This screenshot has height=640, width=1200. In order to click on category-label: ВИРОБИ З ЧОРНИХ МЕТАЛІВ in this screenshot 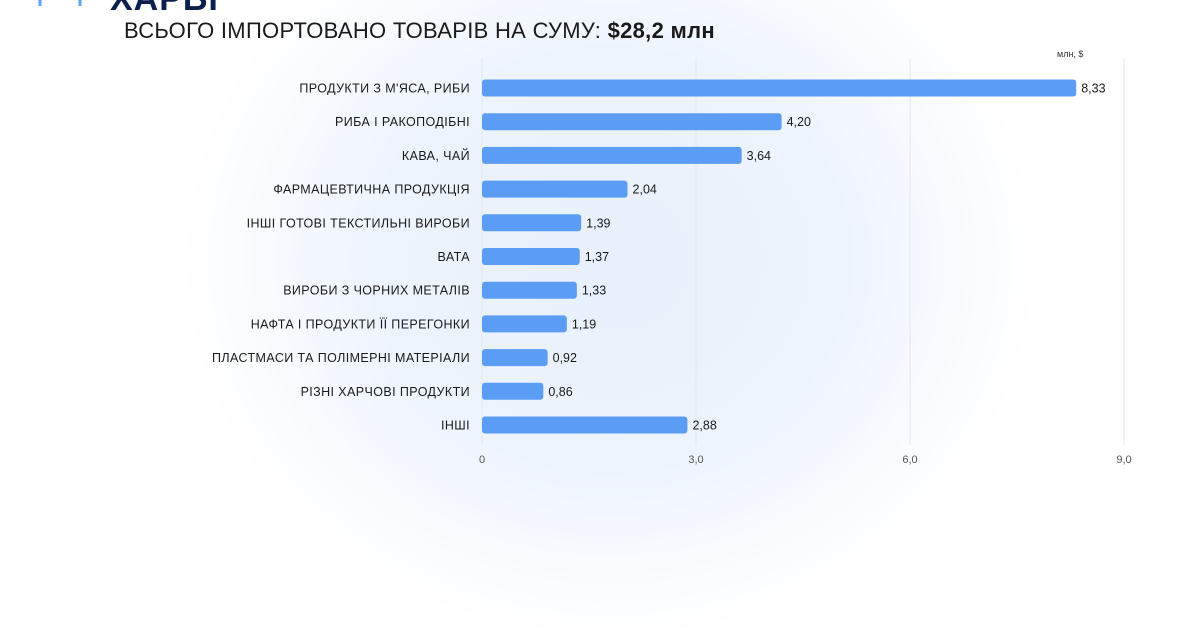, I will do `click(376, 291)`.